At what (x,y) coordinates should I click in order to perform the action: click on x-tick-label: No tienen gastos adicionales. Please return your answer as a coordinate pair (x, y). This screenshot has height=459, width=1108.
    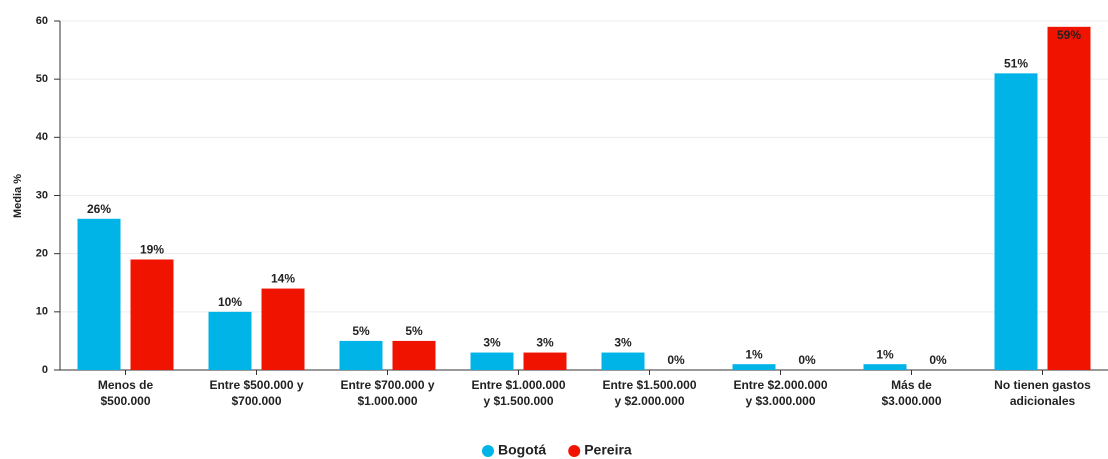
    Looking at the image, I should click on (1042, 393).